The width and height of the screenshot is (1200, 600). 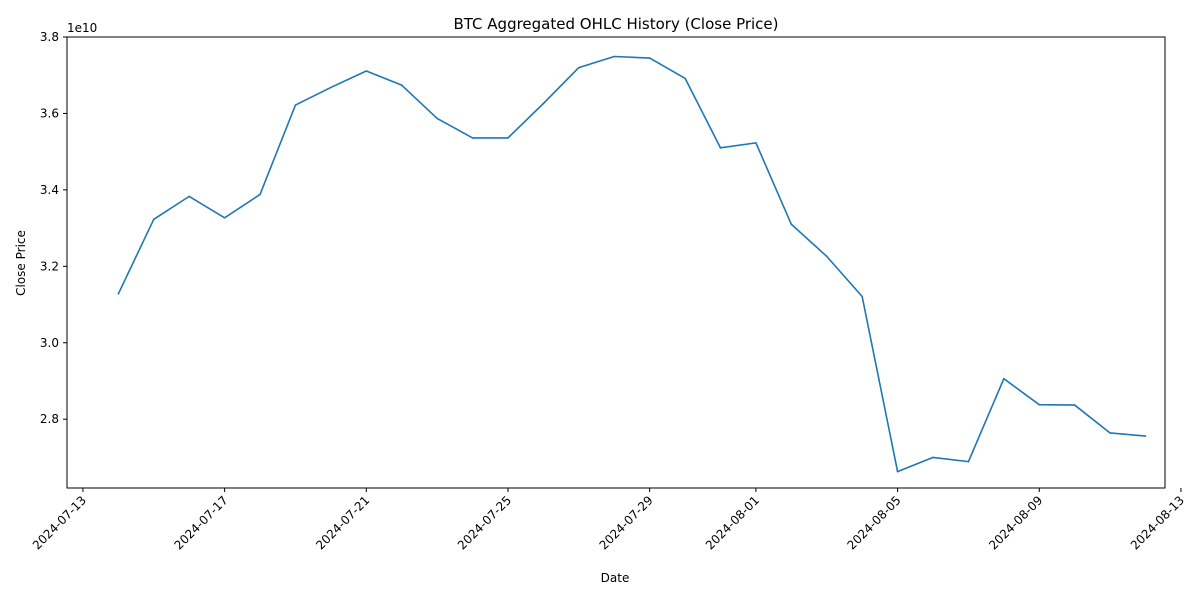 What do you see at coordinates (49, 266) in the screenshot?
I see `y-tick-label: 3.2` at bounding box center [49, 266].